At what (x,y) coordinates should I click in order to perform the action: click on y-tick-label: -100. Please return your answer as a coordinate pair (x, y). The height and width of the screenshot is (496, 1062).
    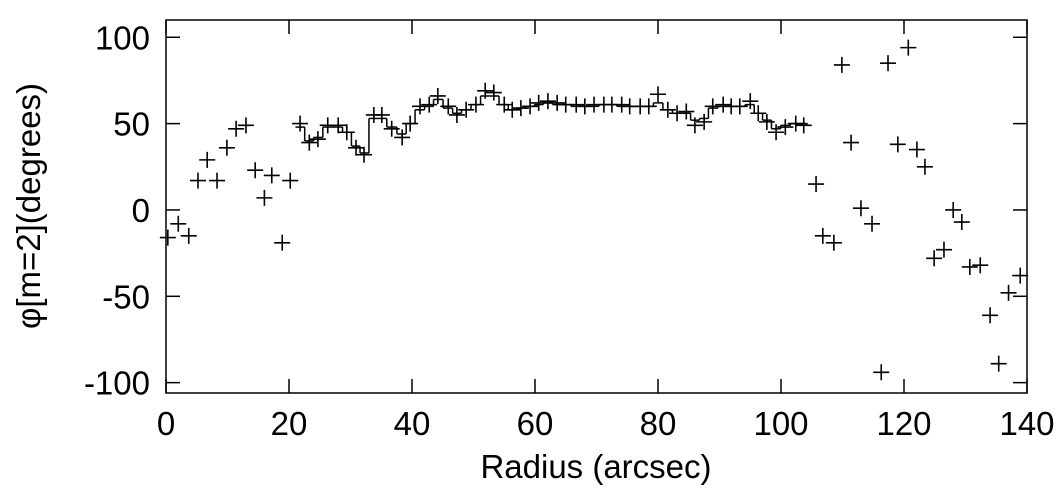
    Looking at the image, I should click on (117, 383).